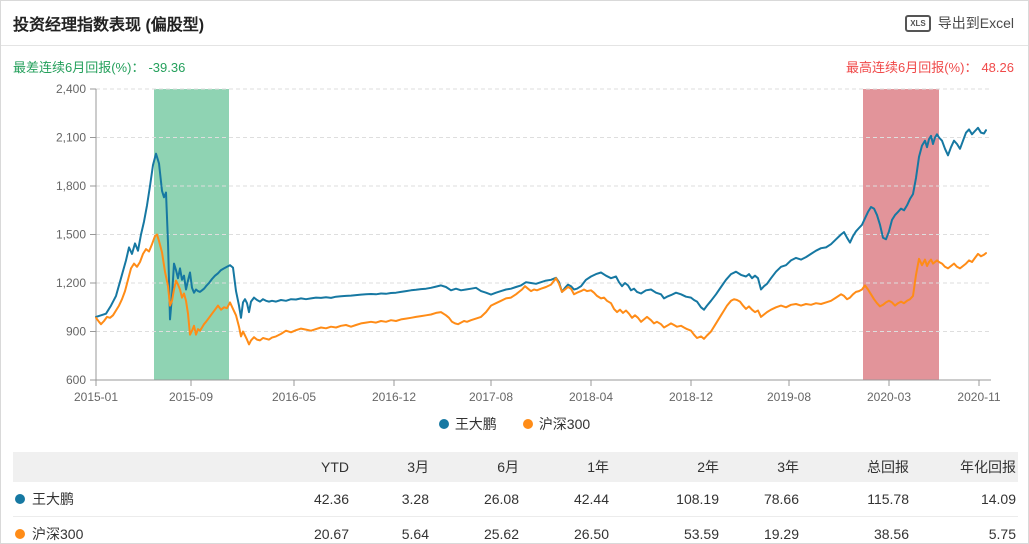 This screenshot has width=1029, height=544. Describe the element at coordinates (964, 467) in the screenshot. I see `col-header-annualized-return: 年化回报` at that location.